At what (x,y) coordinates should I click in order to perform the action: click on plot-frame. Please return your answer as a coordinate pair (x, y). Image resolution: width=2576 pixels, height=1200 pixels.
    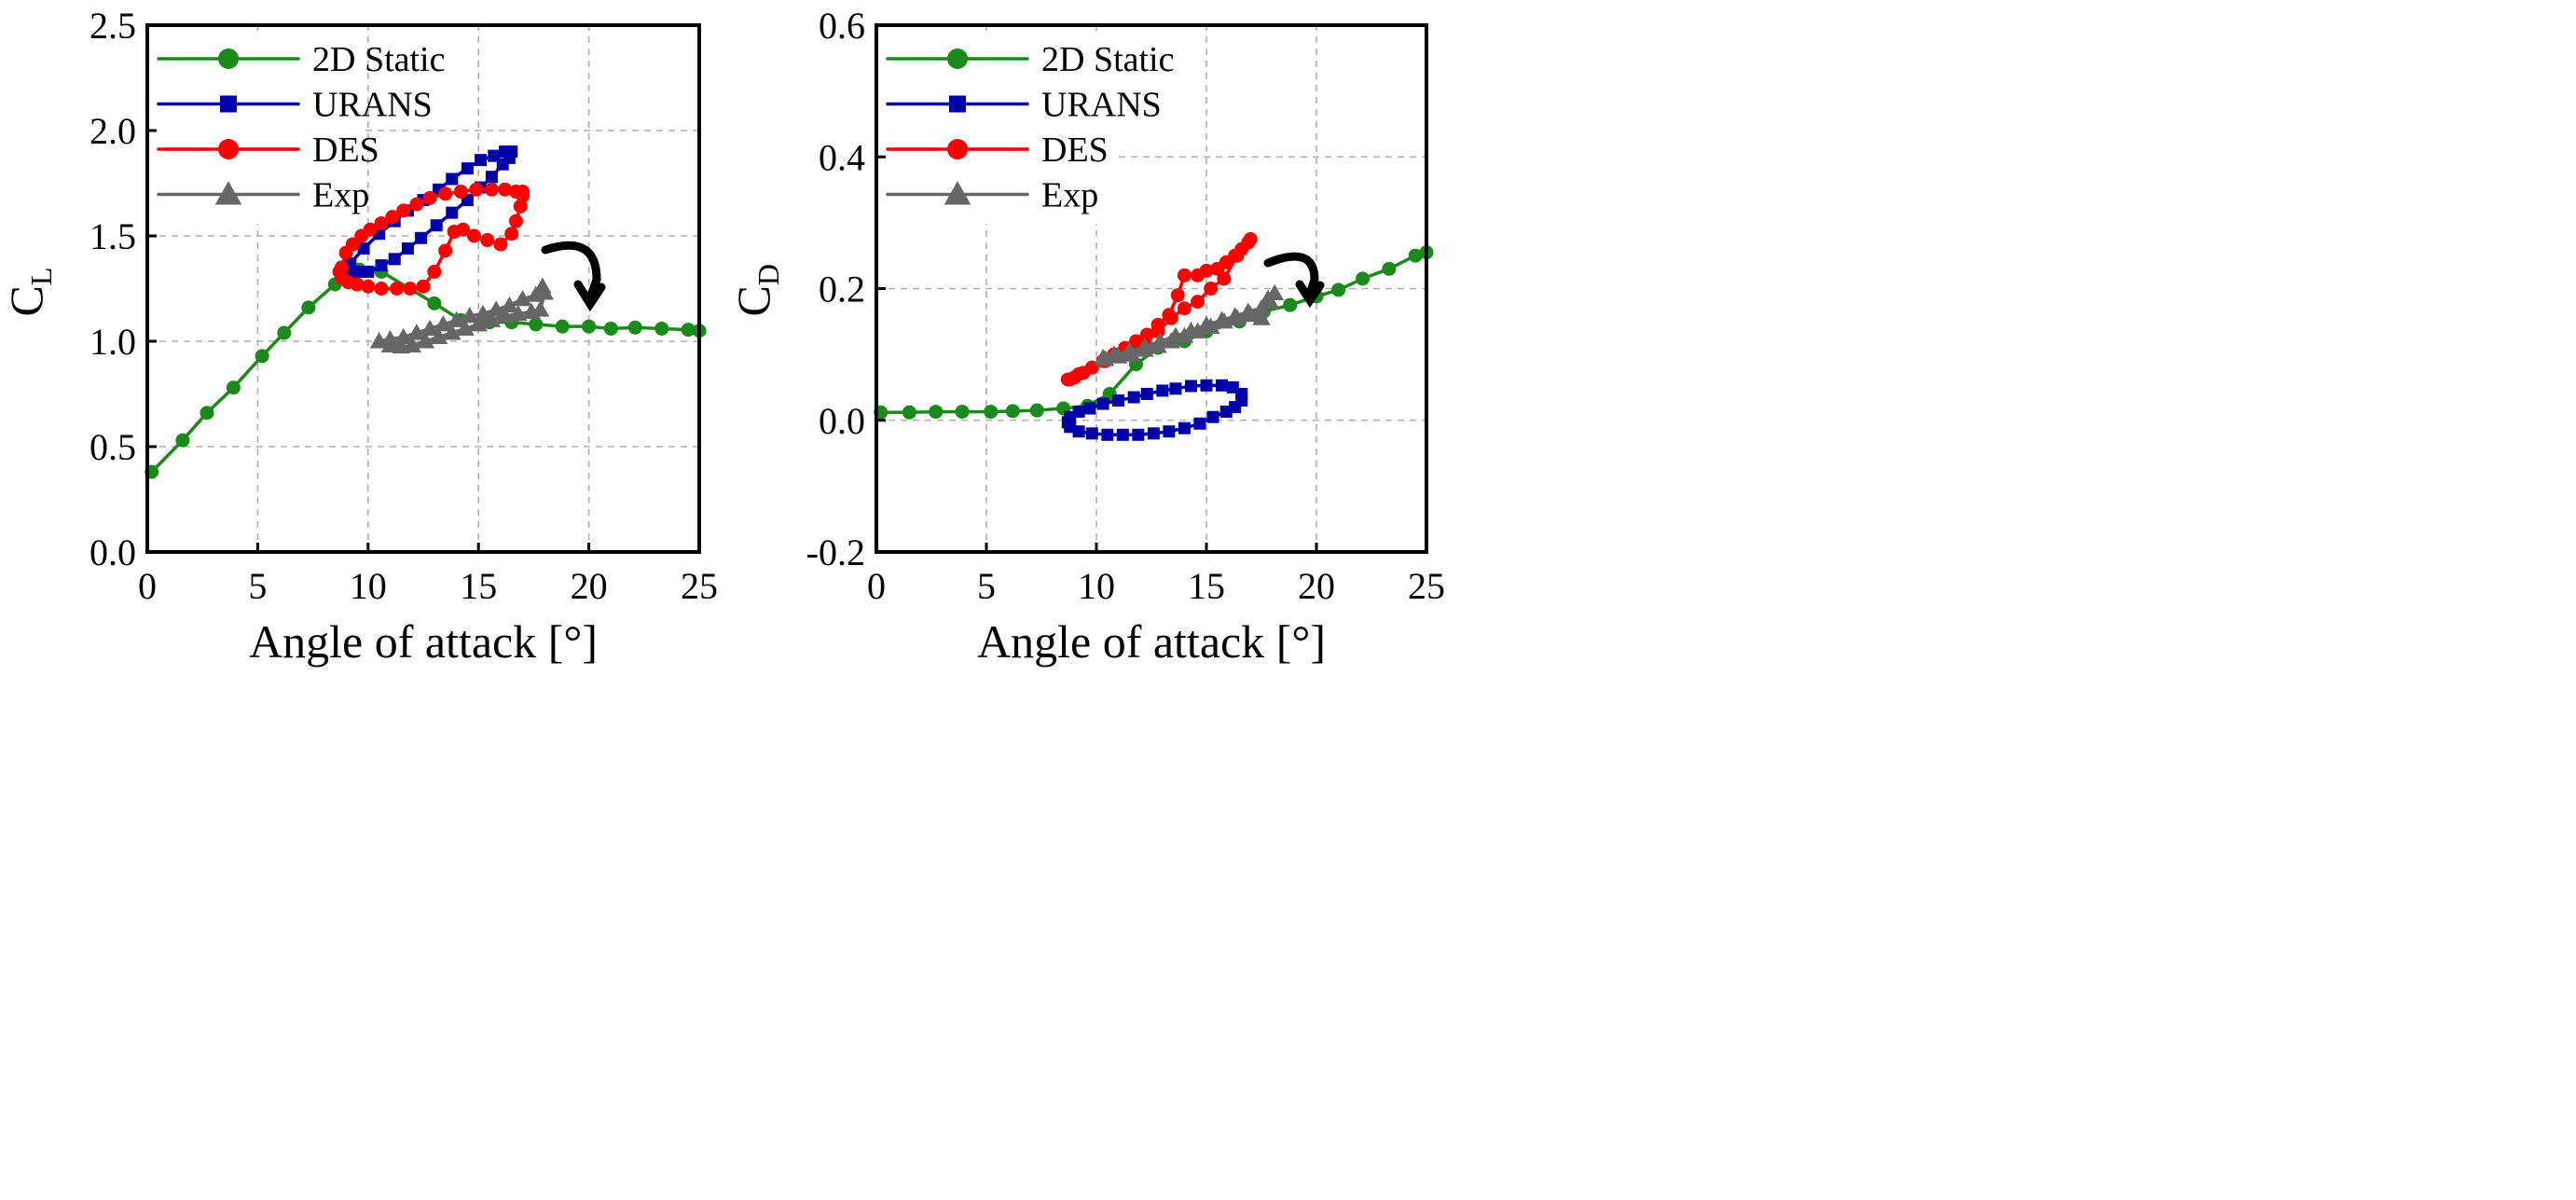
    Looking at the image, I should click on (423, 288).